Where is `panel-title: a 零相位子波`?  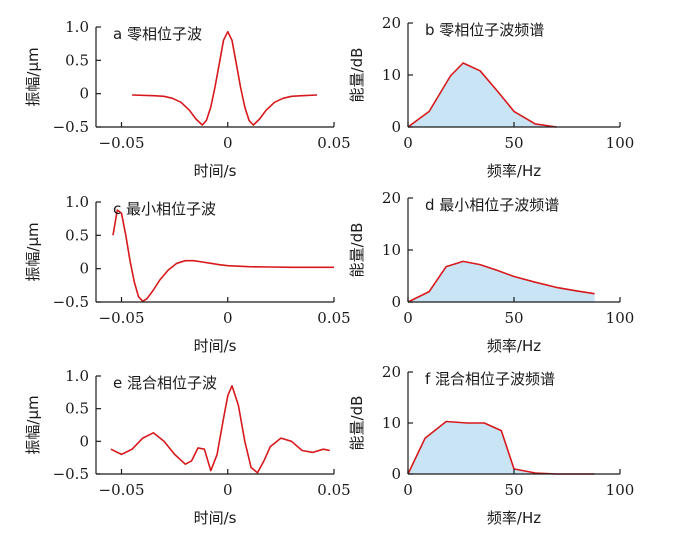 panel-title: a 零相位子波 is located at coordinates (157, 34).